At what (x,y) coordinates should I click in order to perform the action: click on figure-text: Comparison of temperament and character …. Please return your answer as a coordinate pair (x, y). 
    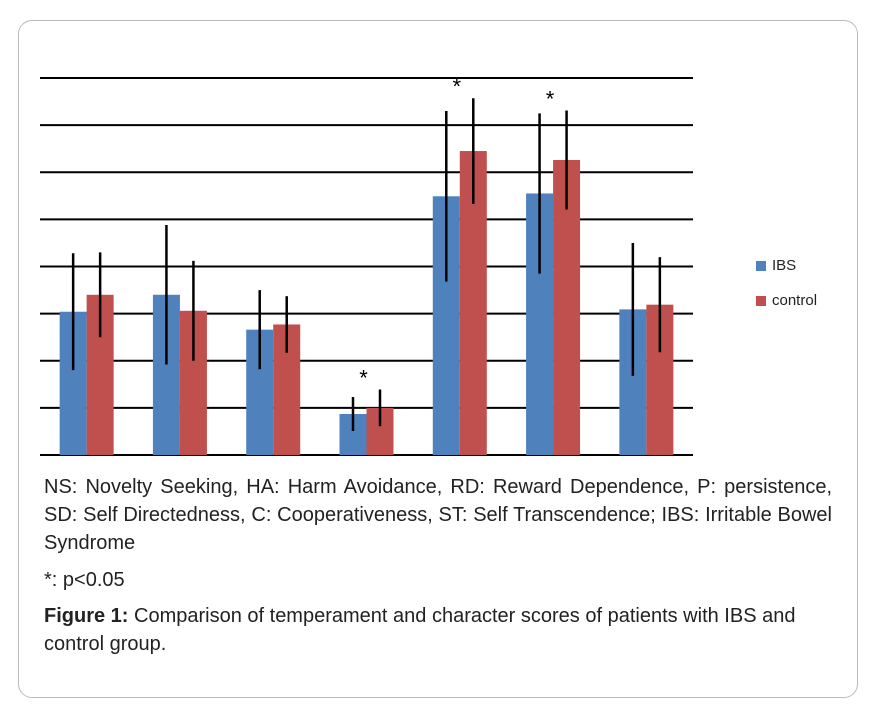
    Looking at the image, I should click on (420, 630).